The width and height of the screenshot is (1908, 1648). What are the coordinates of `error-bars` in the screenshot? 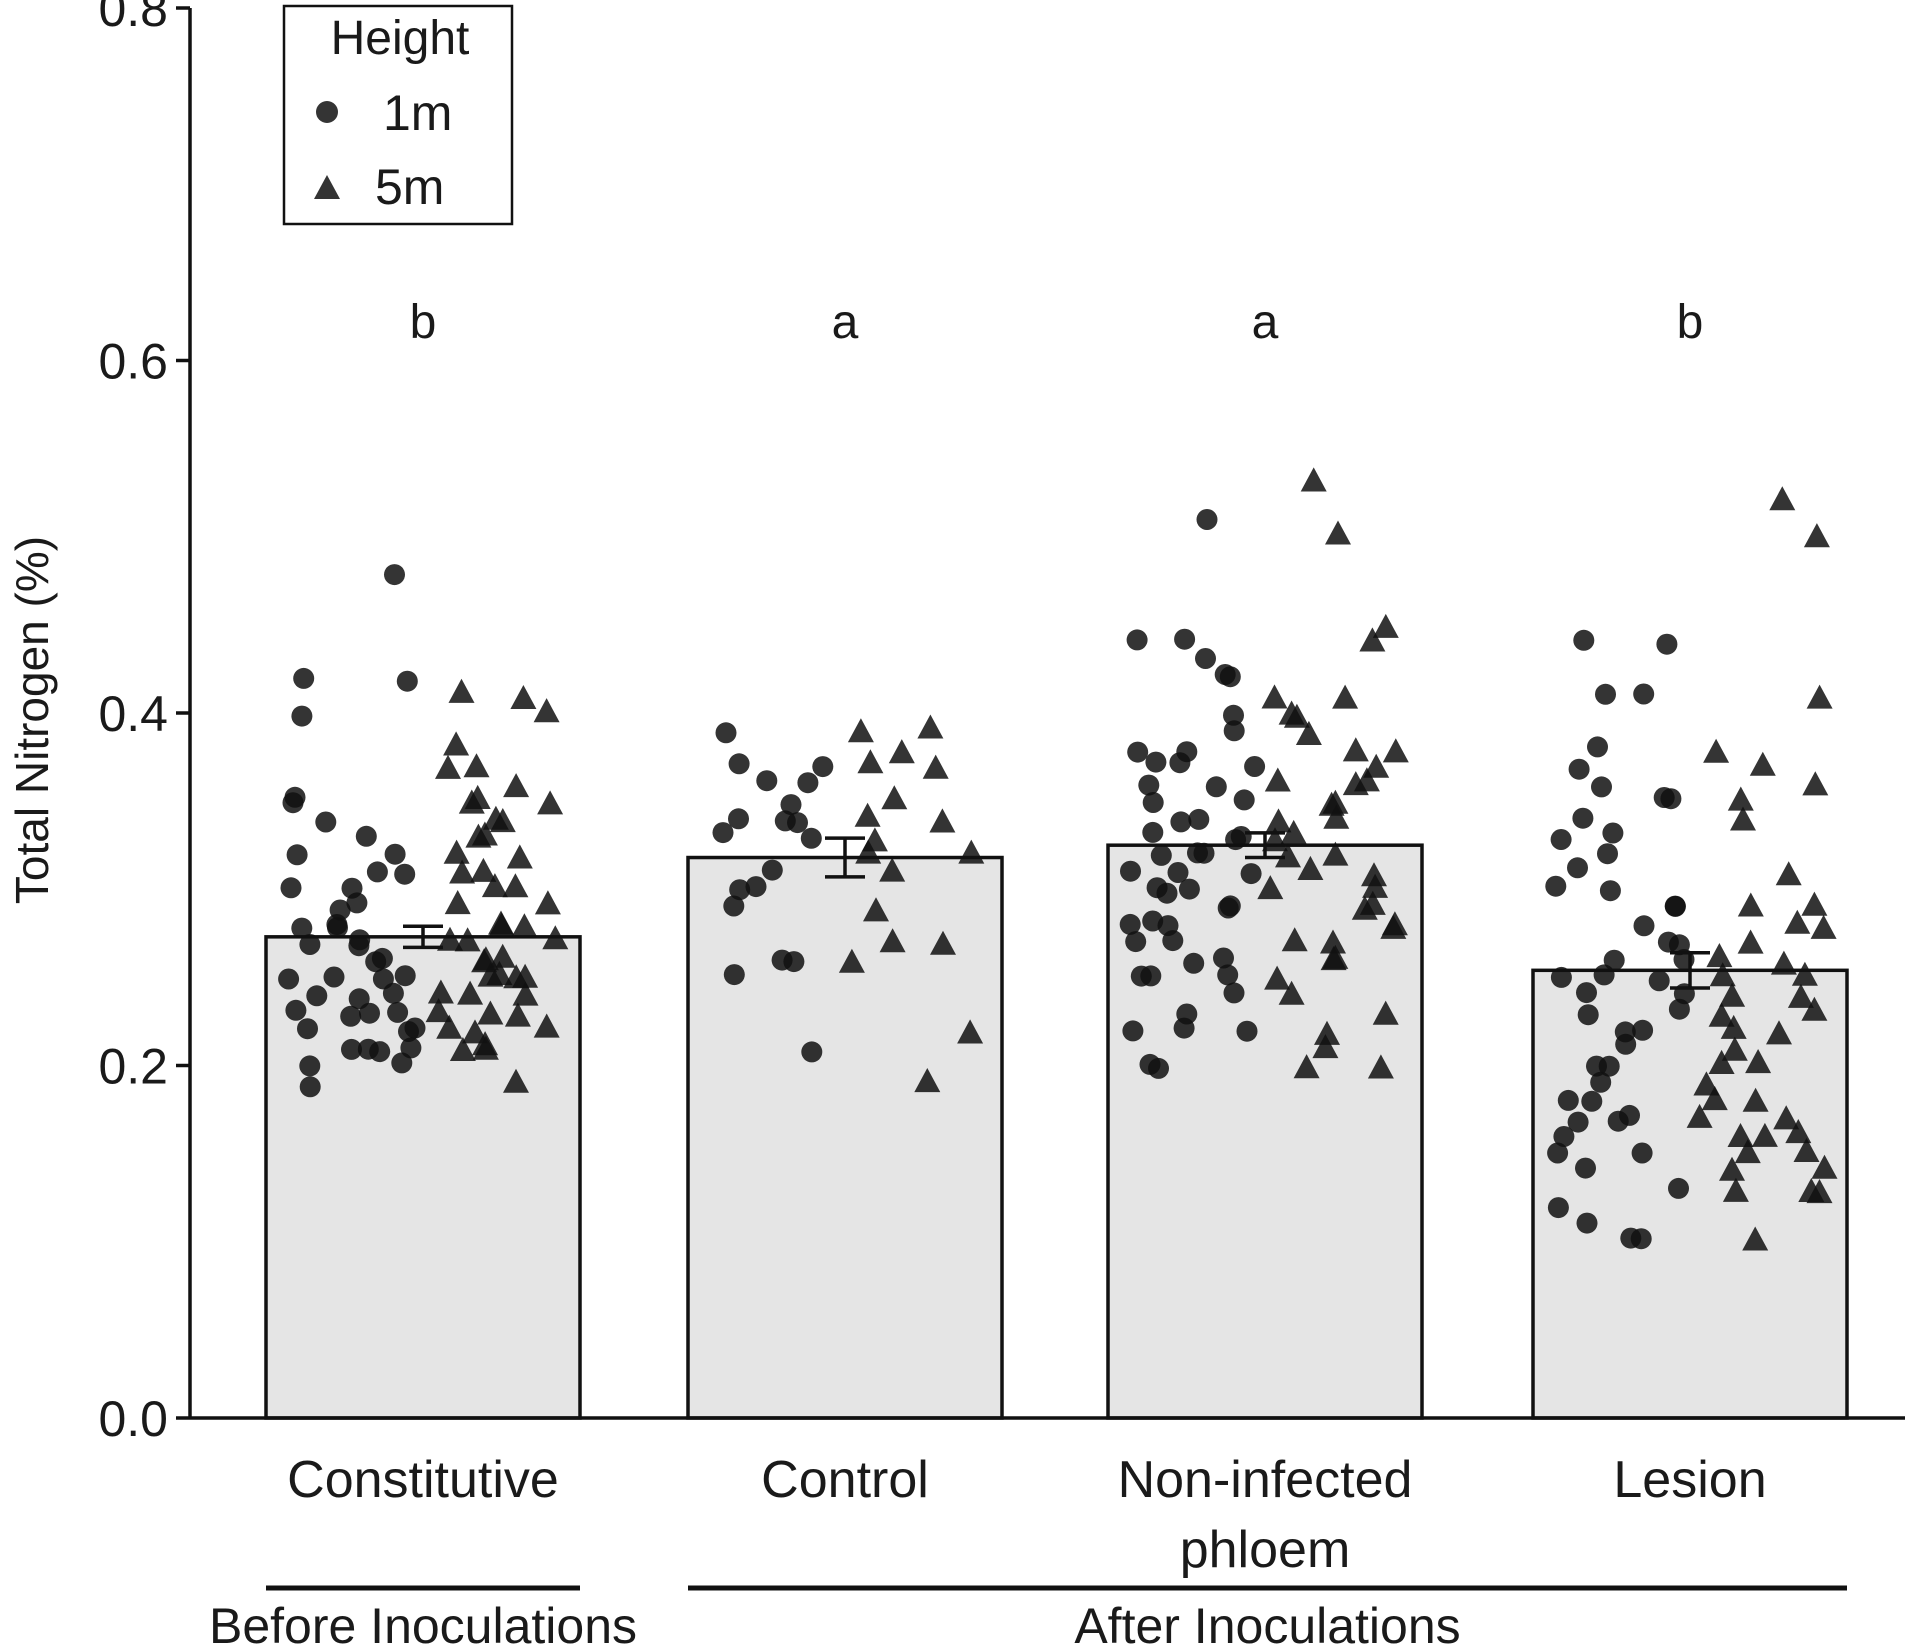 It's located at (1056, 910).